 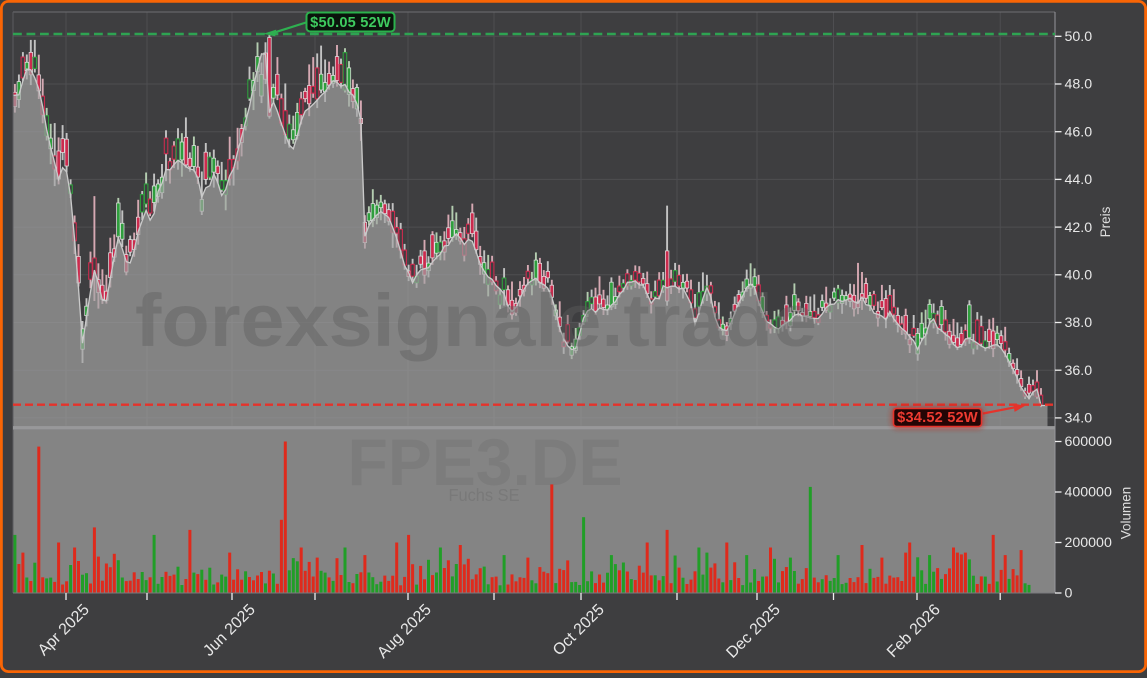 I want to click on svg-text: FPE3.DE, so click(x=484, y=462).